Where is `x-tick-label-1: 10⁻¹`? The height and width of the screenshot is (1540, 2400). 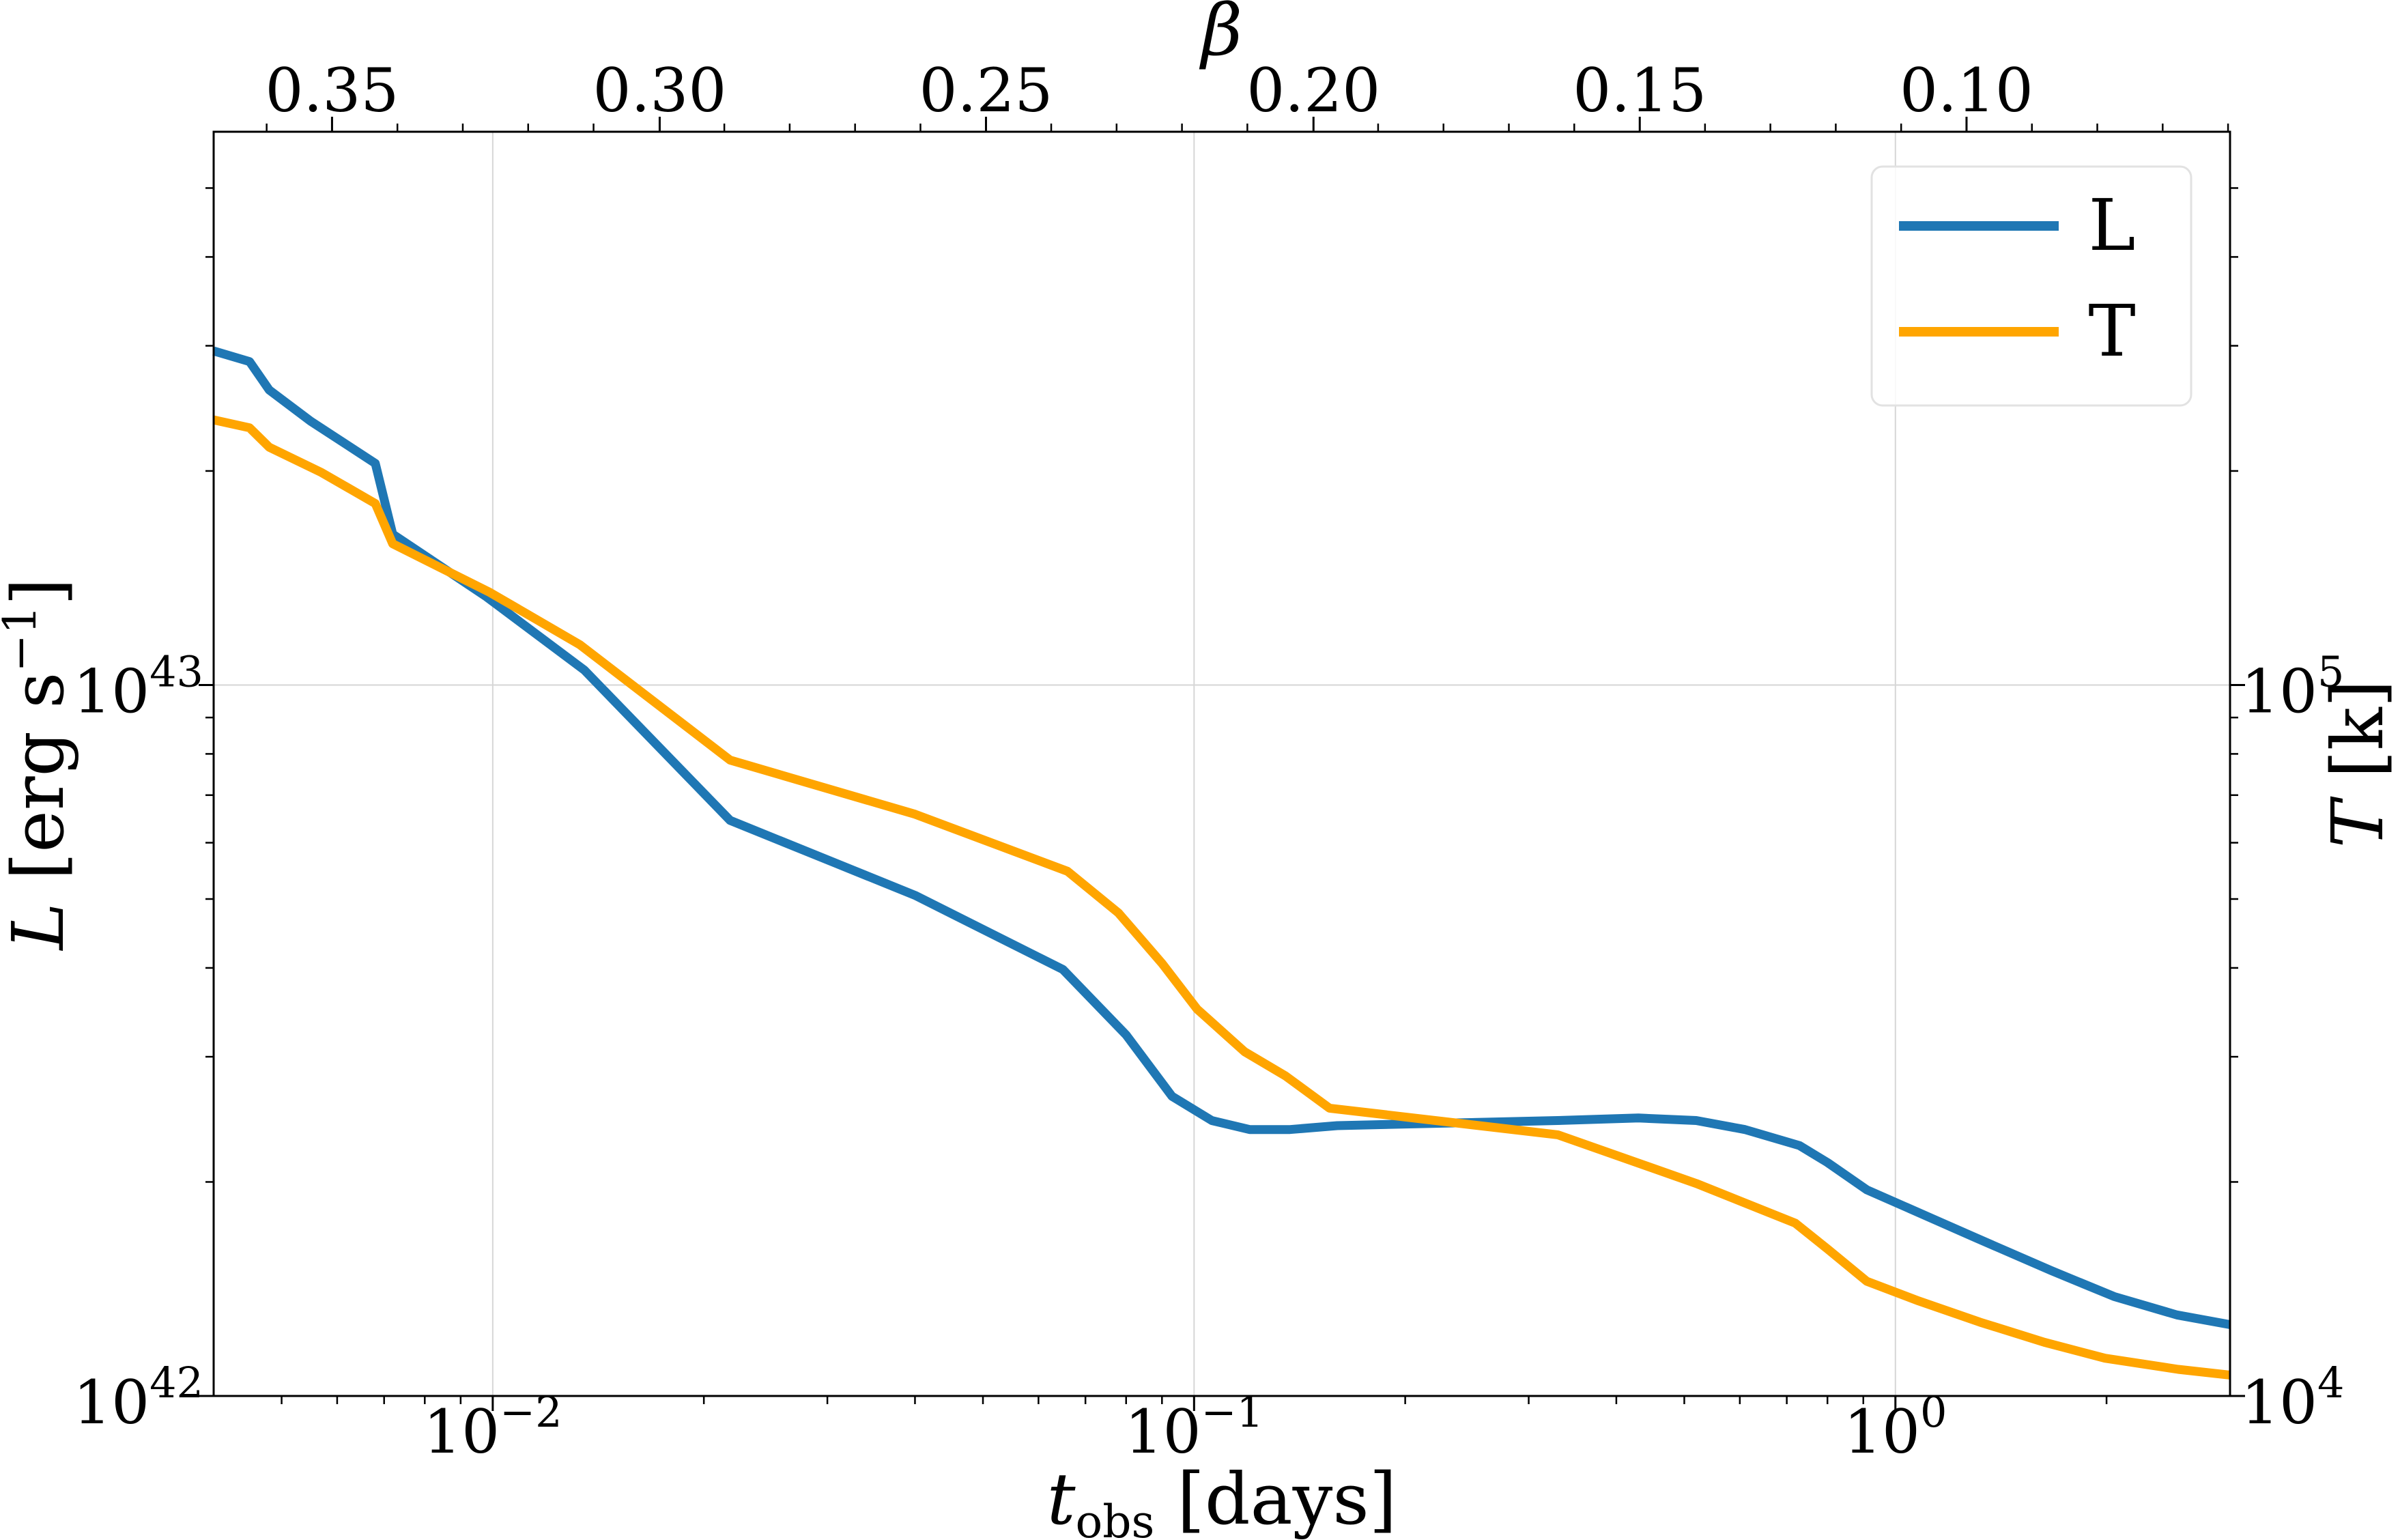
x-tick-label-1: 10⁻¹ is located at coordinates (1194, 1427).